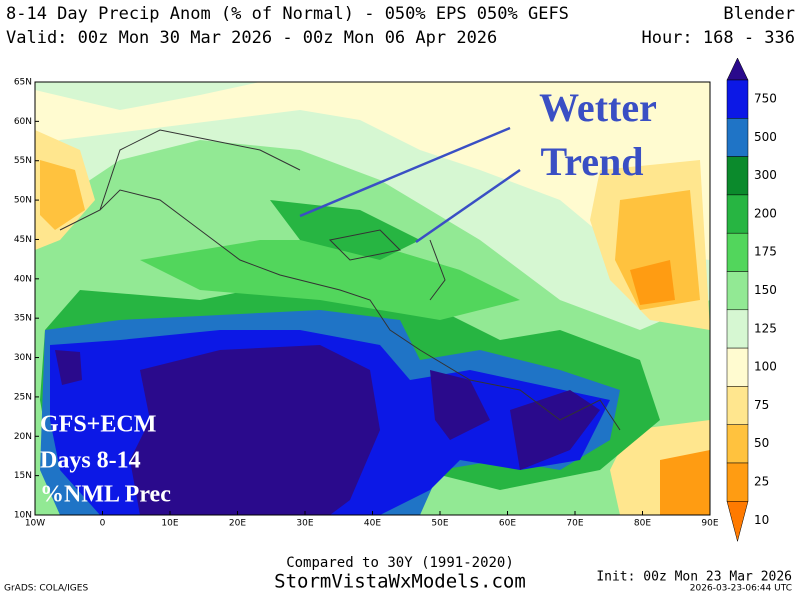  I want to click on lon-label: 40E, so click(372, 524).